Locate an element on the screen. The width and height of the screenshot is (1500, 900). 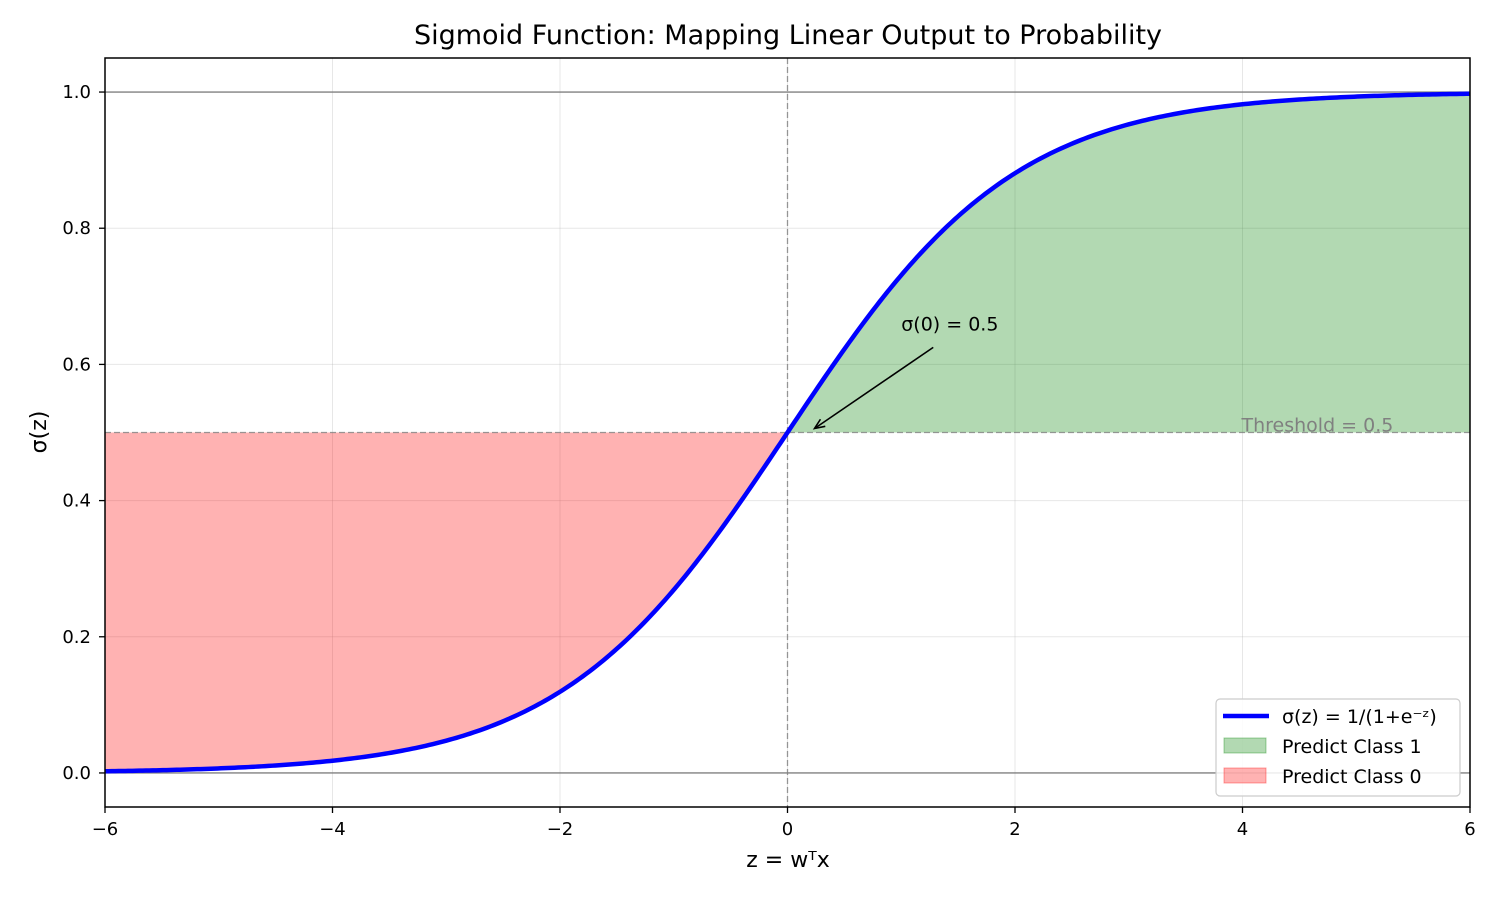
y-tick-label: 0.8 is located at coordinates (76, 228).